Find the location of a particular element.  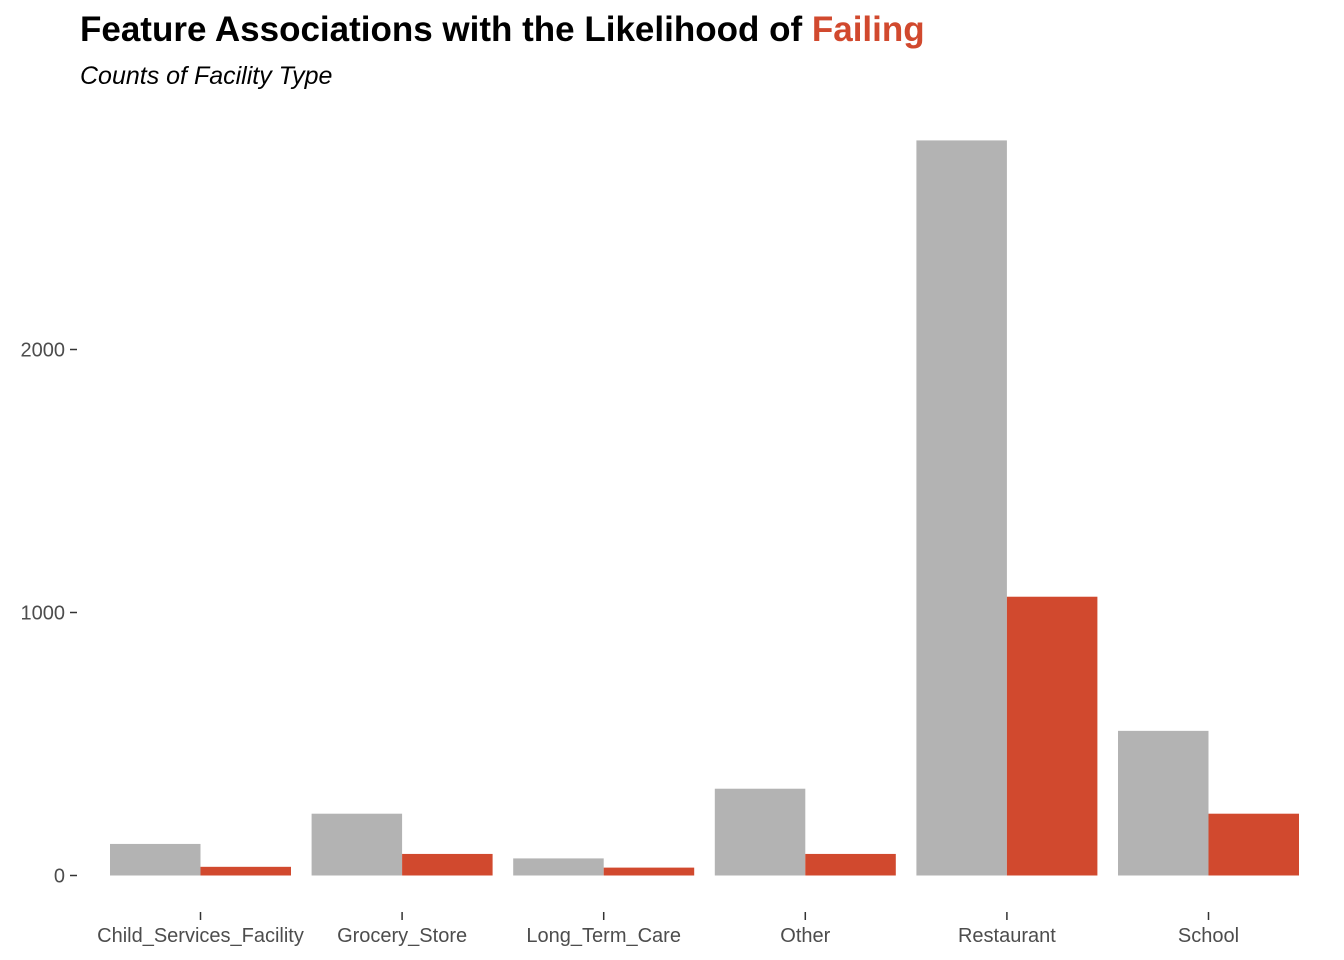

chart-subtitle: Counts of Facility Type is located at coordinates (206, 76).